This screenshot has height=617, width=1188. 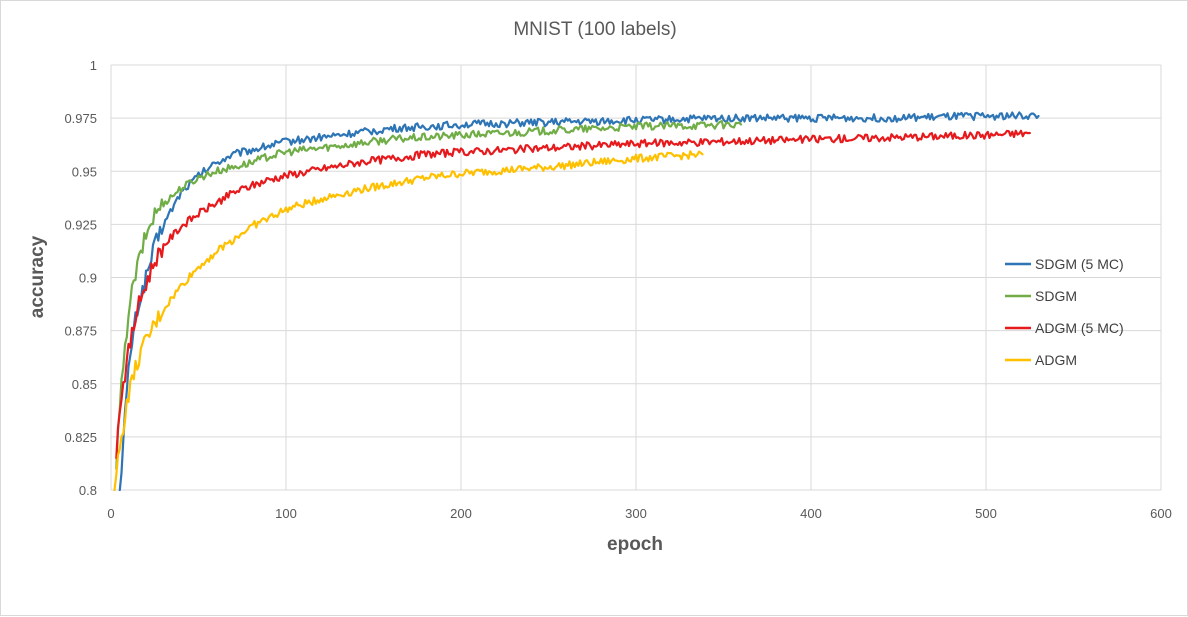 What do you see at coordinates (986, 513) in the screenshot?
I see `x-tick-label: 500` at bounding box center [986, 513].